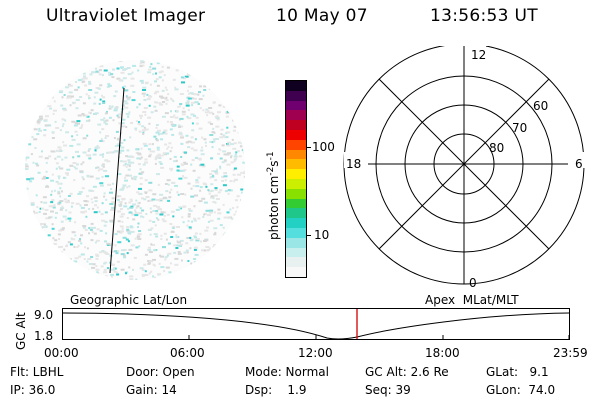  What do you see at coordinates (517, 372) in the screenshot?
I see `glat-status: GLat: 9.1` at bounding box center [517, 372].